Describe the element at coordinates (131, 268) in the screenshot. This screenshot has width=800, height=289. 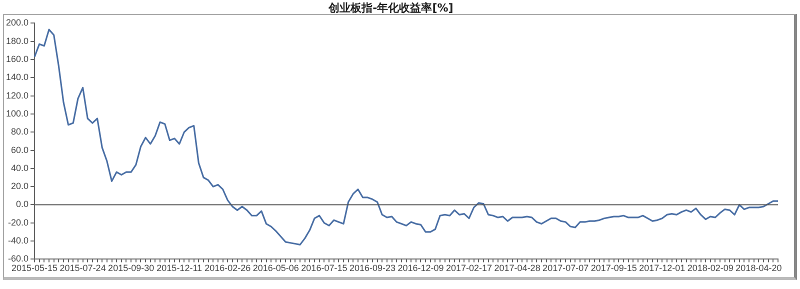
I see `x-tick-label: 2015-09-30` at that location.